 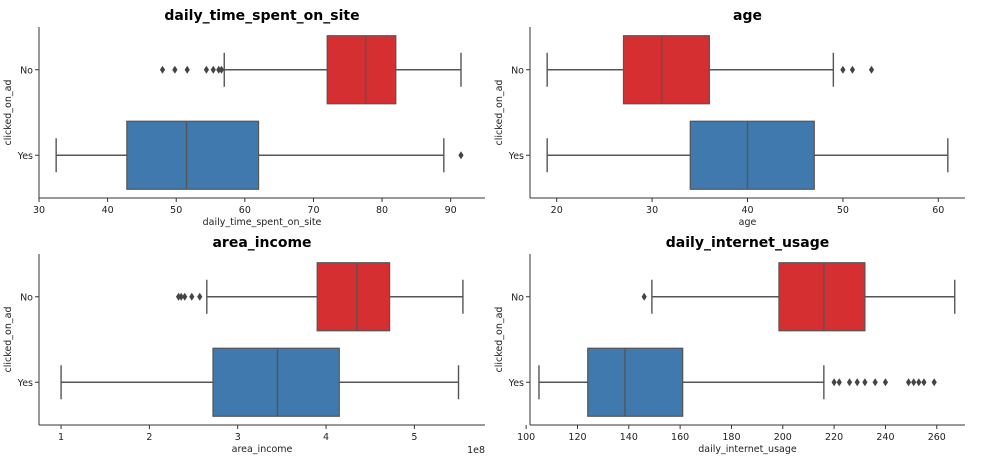 What do you see at coordinates (61, 437) in the screenshot?
I see `x-tick-label: 1` at bounding box center [61, 437].